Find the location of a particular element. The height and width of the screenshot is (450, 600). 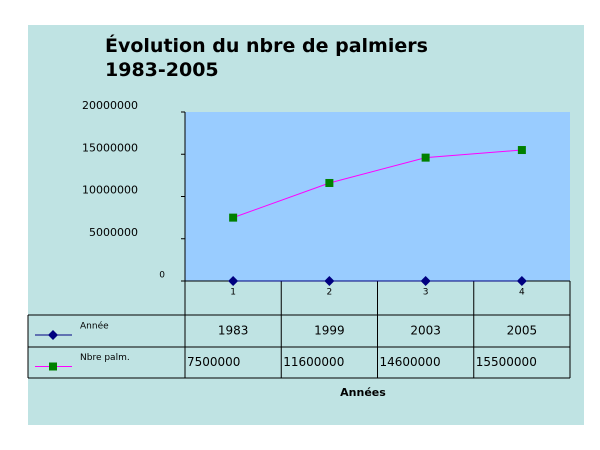

y-tick-label: 15000000 is located at coordinates (110, 147).